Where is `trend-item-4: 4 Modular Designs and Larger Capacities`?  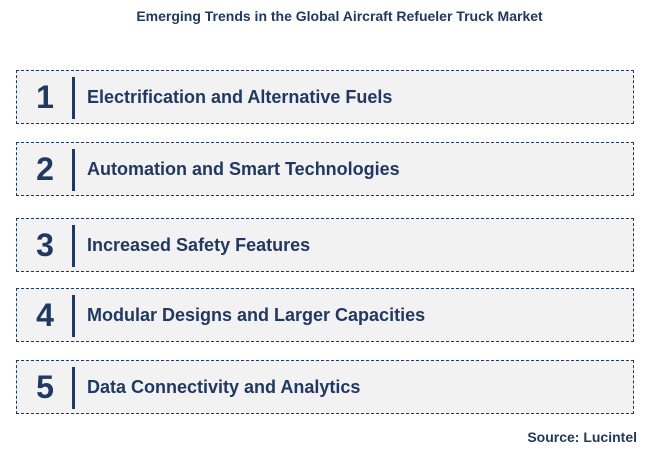 trend-item-4: 4 Modular Designs and Larger Capacities is located at coordinates (325, 315).